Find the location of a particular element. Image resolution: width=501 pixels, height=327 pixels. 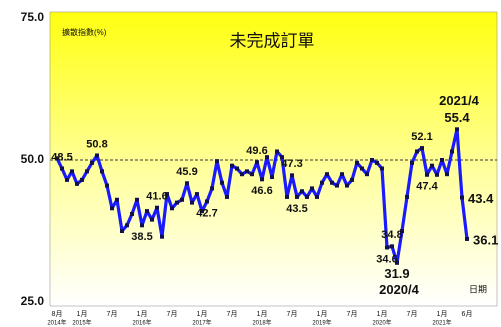

y-tick-label: 50.0 is located at coordinates (33, 159).